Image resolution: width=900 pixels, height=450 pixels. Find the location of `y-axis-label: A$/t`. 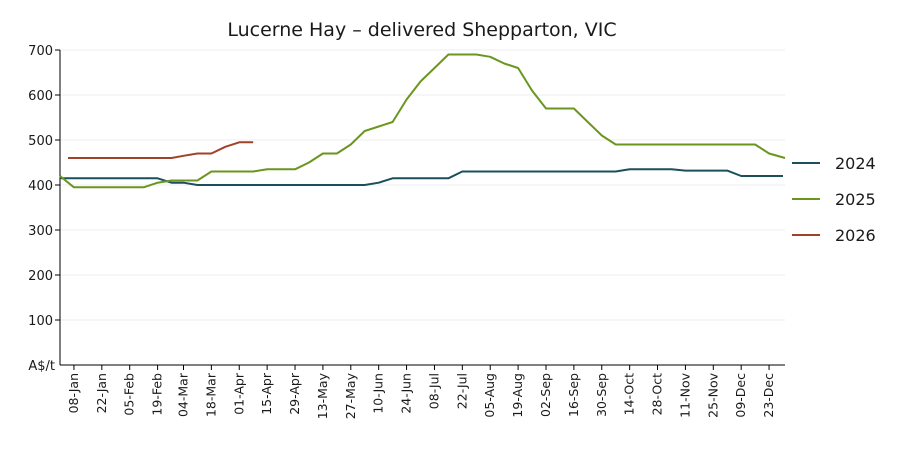

y-axis-label: A$/t is located at coordinates (41, 366).